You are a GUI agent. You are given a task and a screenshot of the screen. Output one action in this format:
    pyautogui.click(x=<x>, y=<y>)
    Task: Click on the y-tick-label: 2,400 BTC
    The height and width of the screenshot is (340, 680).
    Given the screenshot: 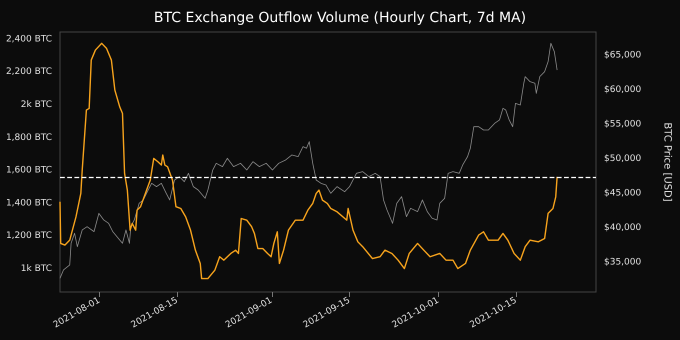 What is the action you would take?
    pyautogui.click(x=29, y=39)
    